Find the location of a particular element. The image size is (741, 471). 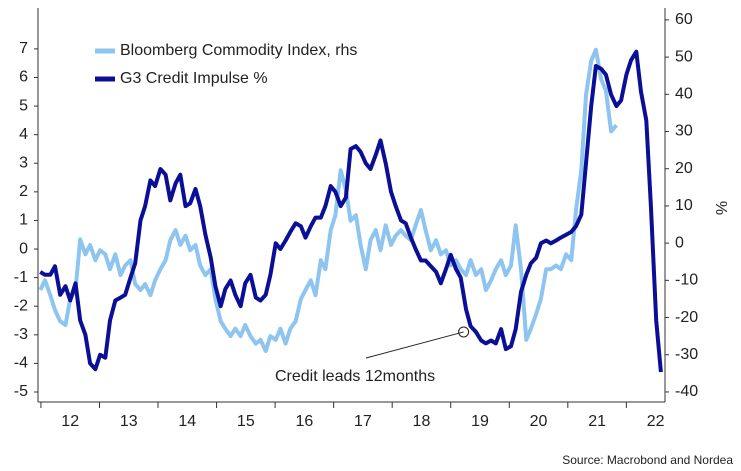

y-tick-label: 4 is located at coordinates (23, 134).